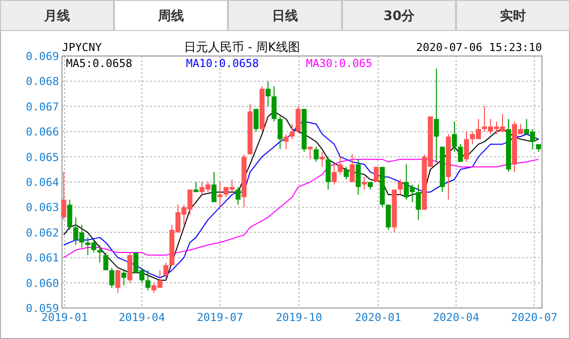 Image resolution: width=570 pixels, height=339 pixels. Describe the element at coordinates (42, 233) in the screenshot. I see `y-tick-label: 0.062` at that location.